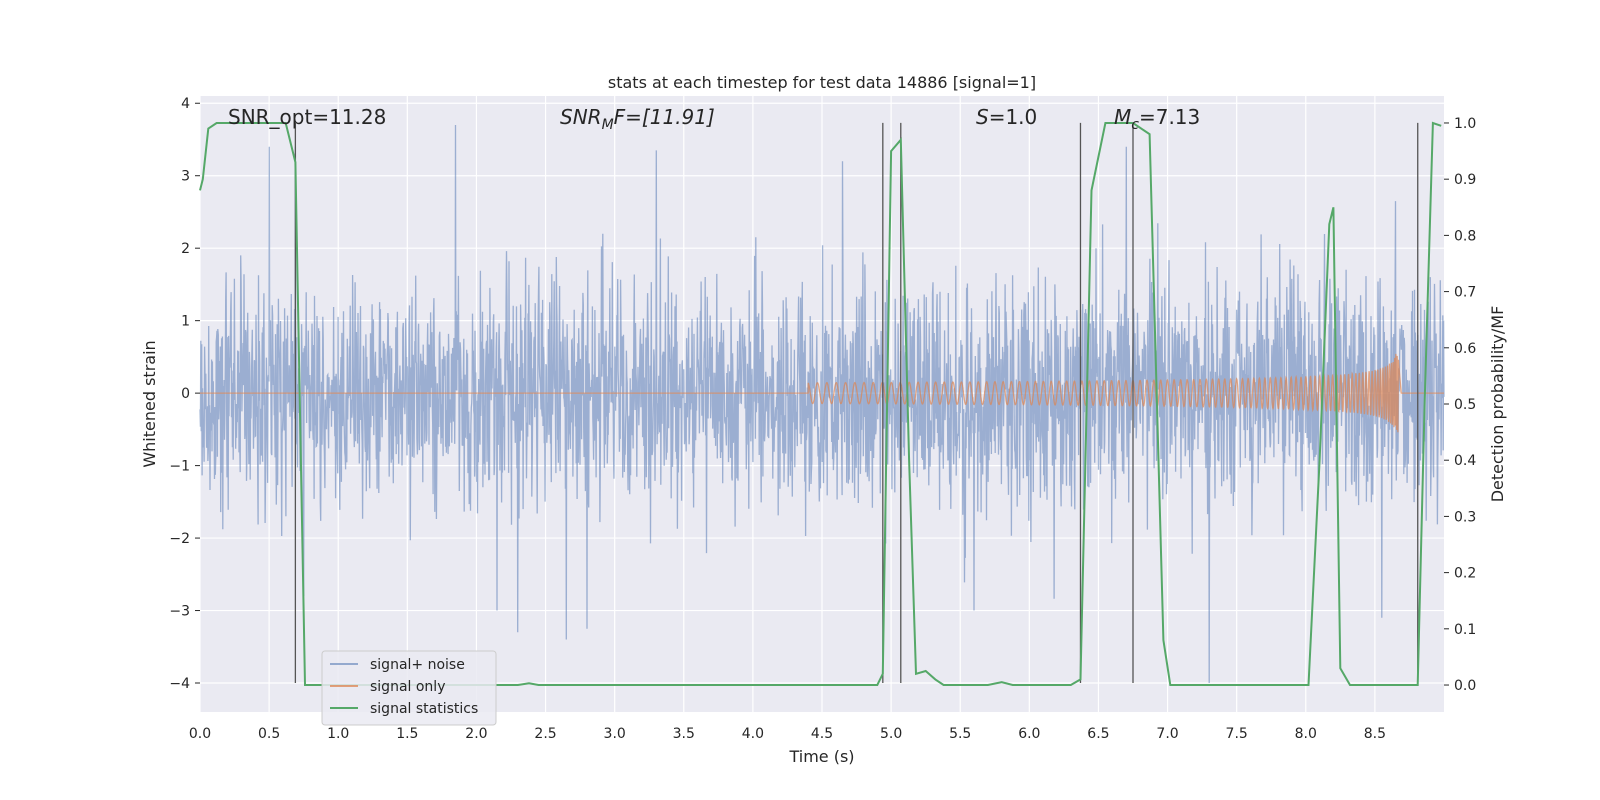  I want to click on y2-tick-label: 0.4, so click(1465, 461).